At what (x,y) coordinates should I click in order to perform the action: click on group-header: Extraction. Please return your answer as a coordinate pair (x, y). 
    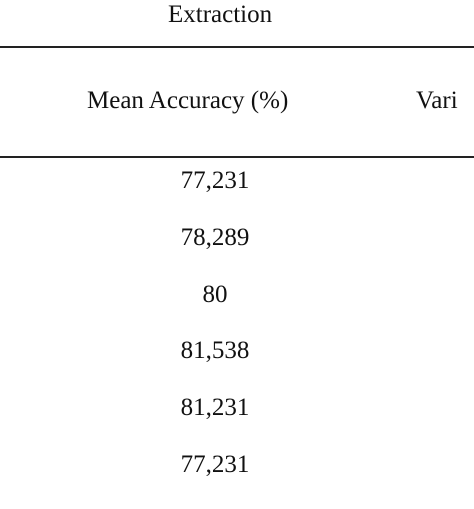
    Looking at the image, I should click on (220, 14).